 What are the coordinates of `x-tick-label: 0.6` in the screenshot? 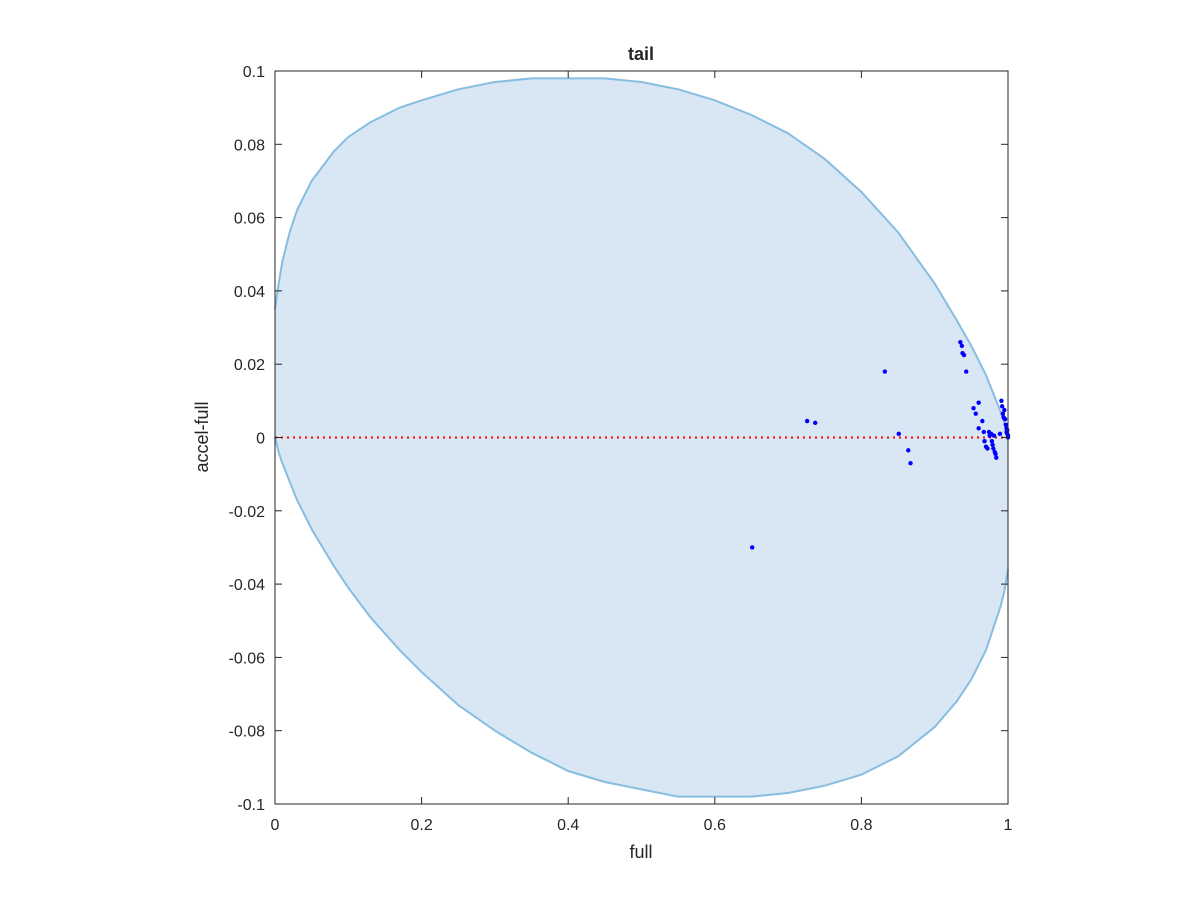 It's located at (715, 825).